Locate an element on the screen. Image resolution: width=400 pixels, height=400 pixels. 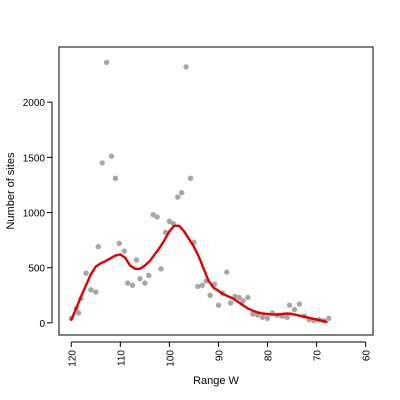
y-tick-label: 1000 is located at coordinates (34, 214).